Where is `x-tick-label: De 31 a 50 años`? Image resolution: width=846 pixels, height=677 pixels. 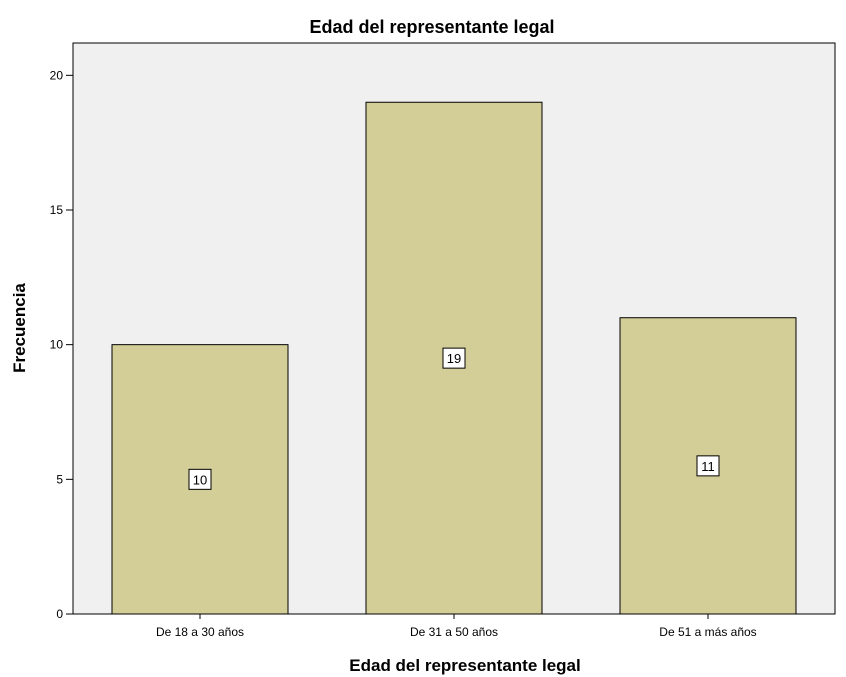
x-tick-label: De 31 a 50 años is located at coordinates (454, 632).